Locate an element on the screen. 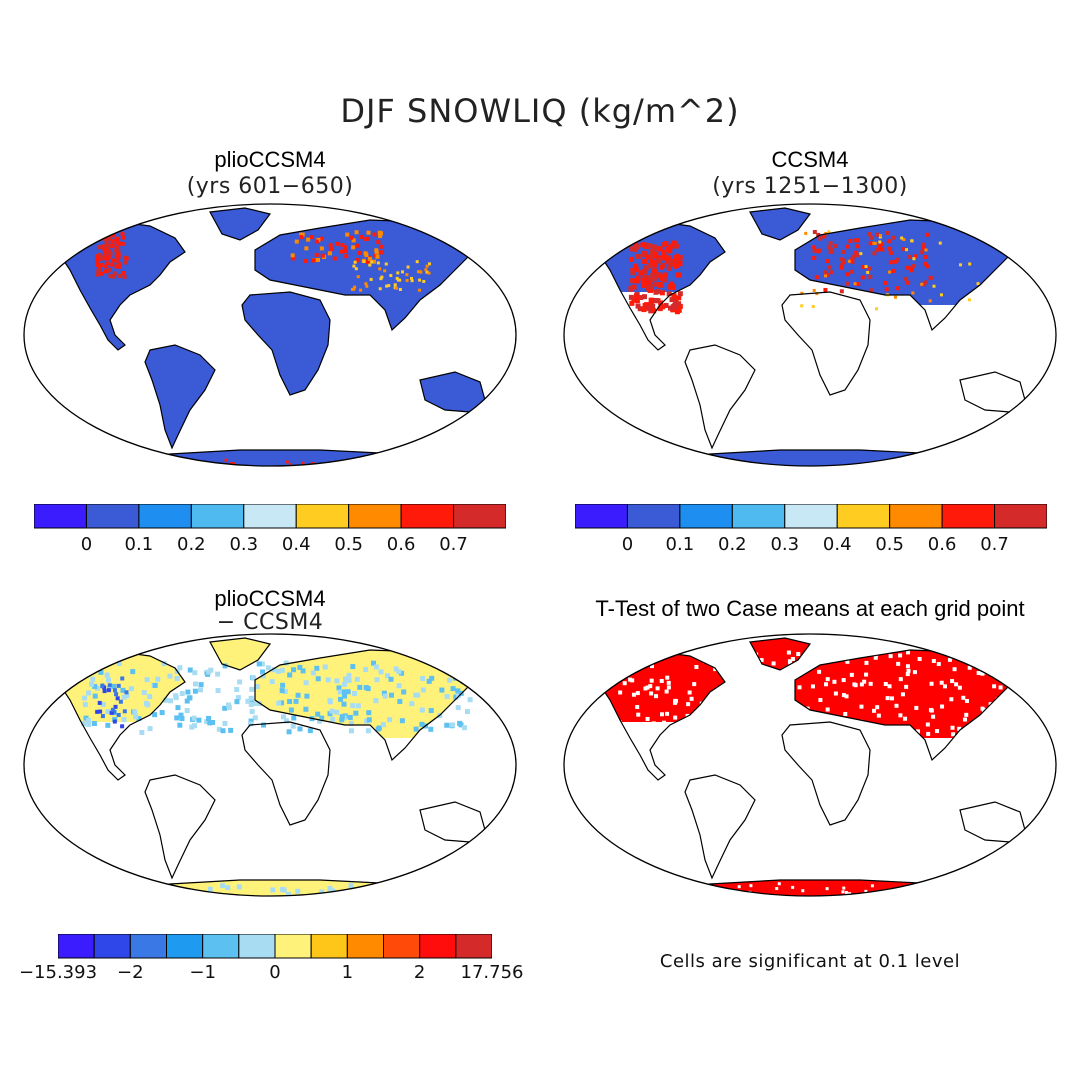 This screenshot has height=1080, width=1080. colorbar-tick-label: 2 is located at coordinates (419, 972).